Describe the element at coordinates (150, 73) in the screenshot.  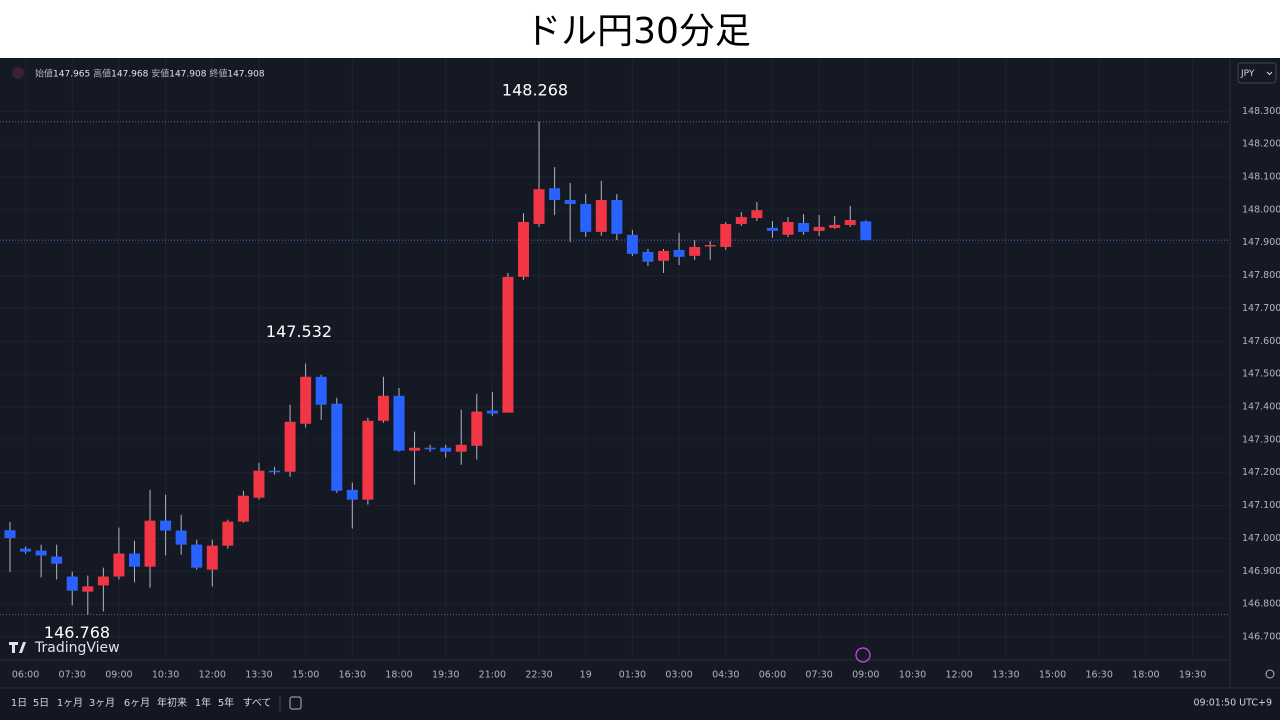
I see `ohlc-legend: 始値147.965 高値147.968 安値147.908 終値147.908` at that location.